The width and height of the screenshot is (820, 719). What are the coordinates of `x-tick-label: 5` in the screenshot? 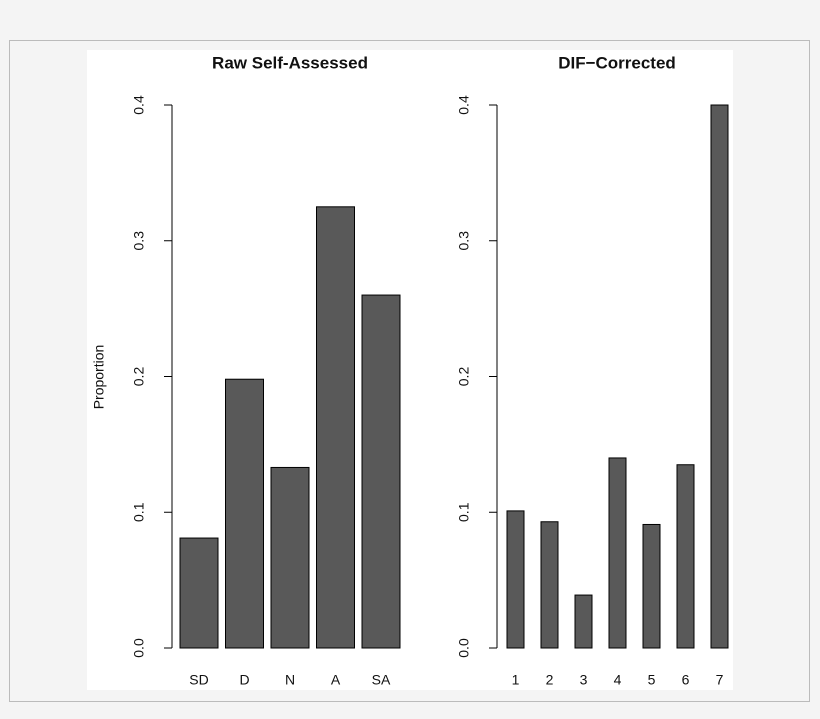 It's located at (652, 680).